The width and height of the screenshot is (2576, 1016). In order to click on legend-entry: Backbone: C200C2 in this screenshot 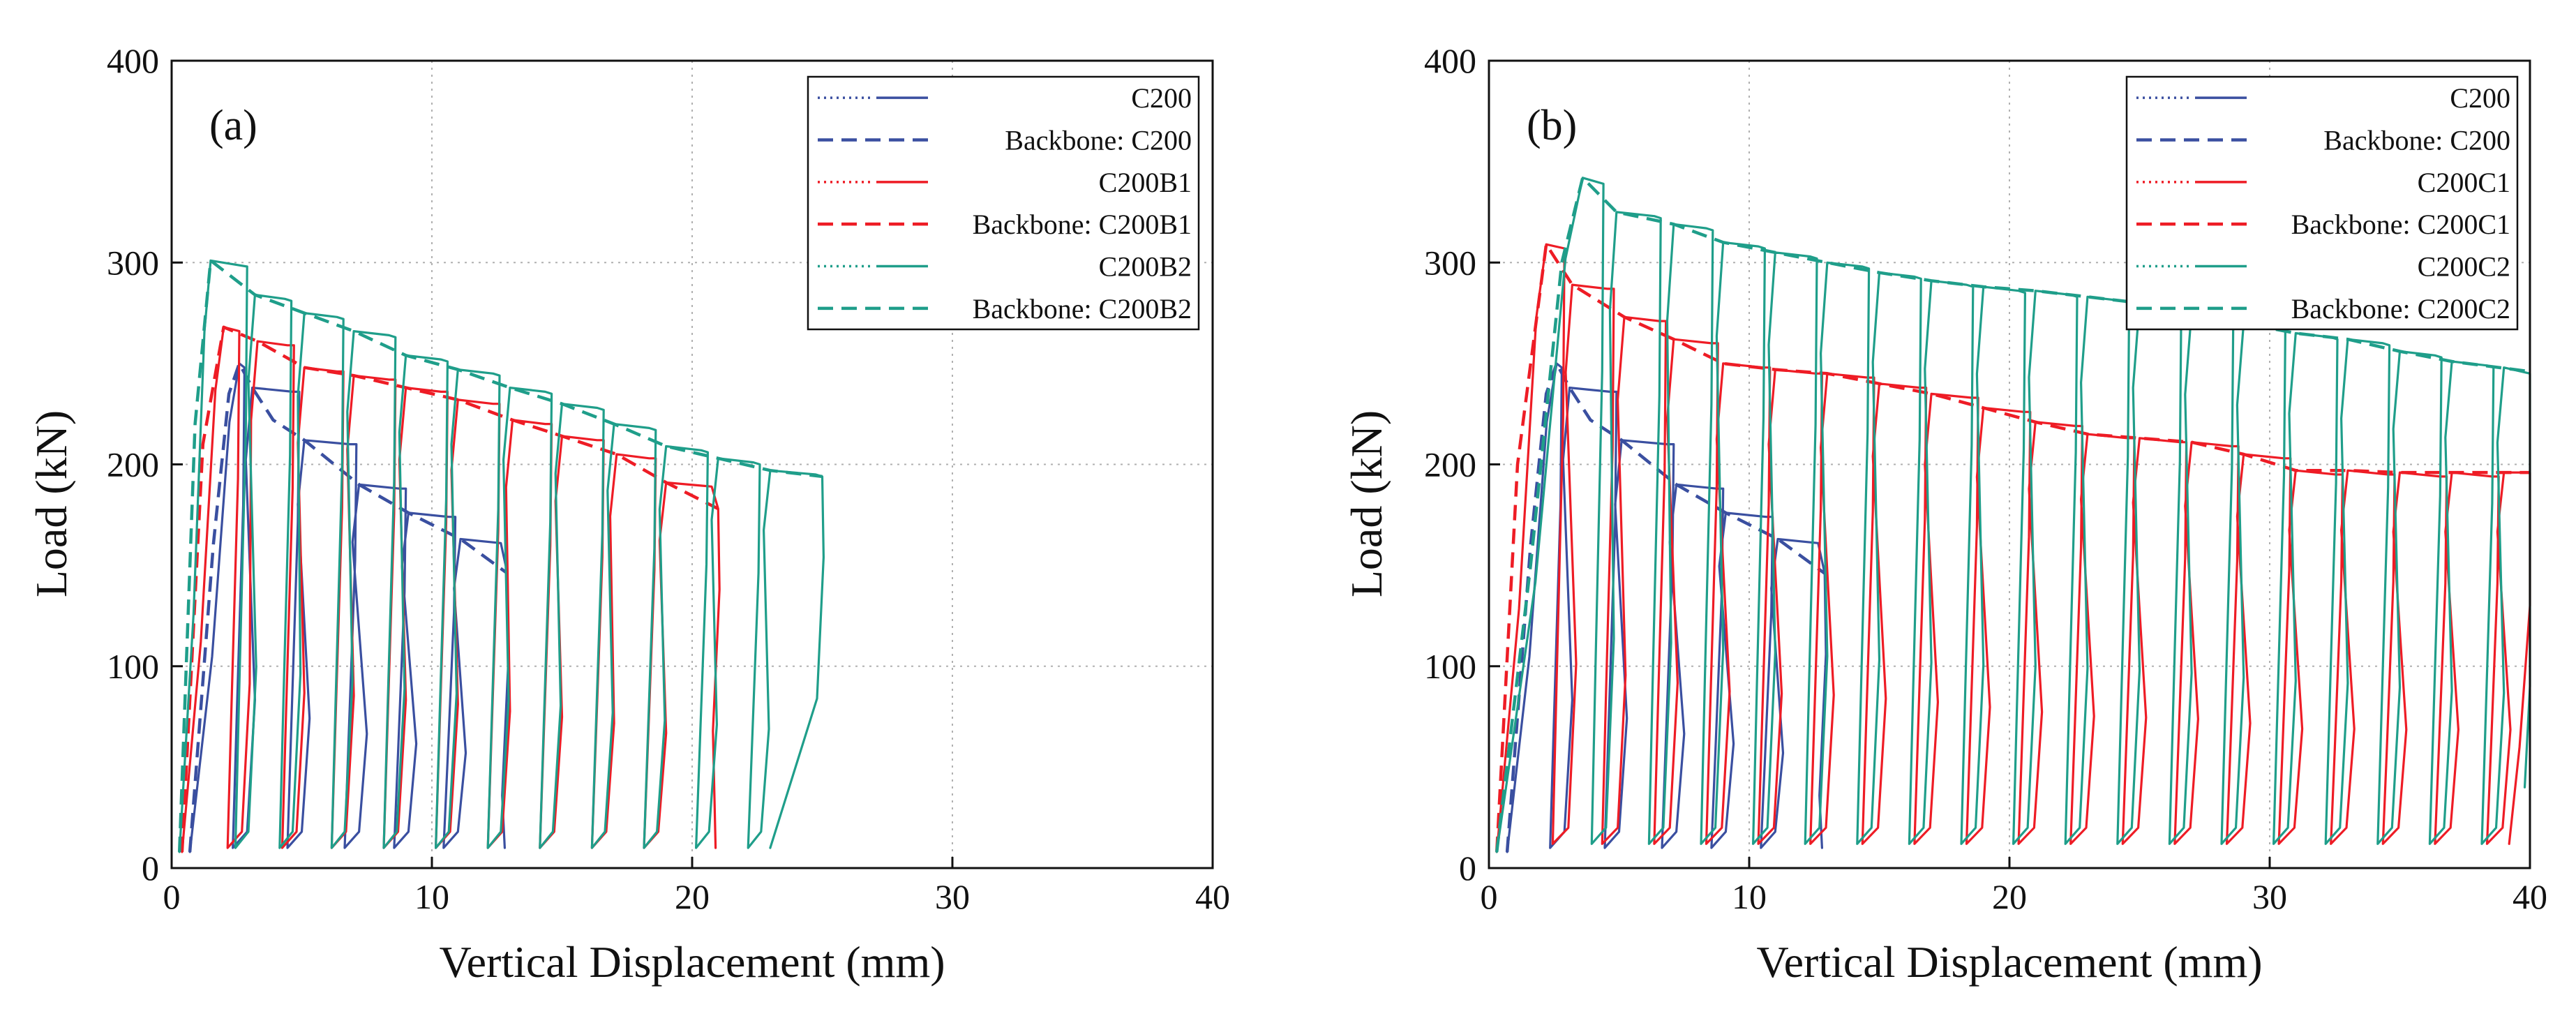, I will do `click(2323, 308)`.